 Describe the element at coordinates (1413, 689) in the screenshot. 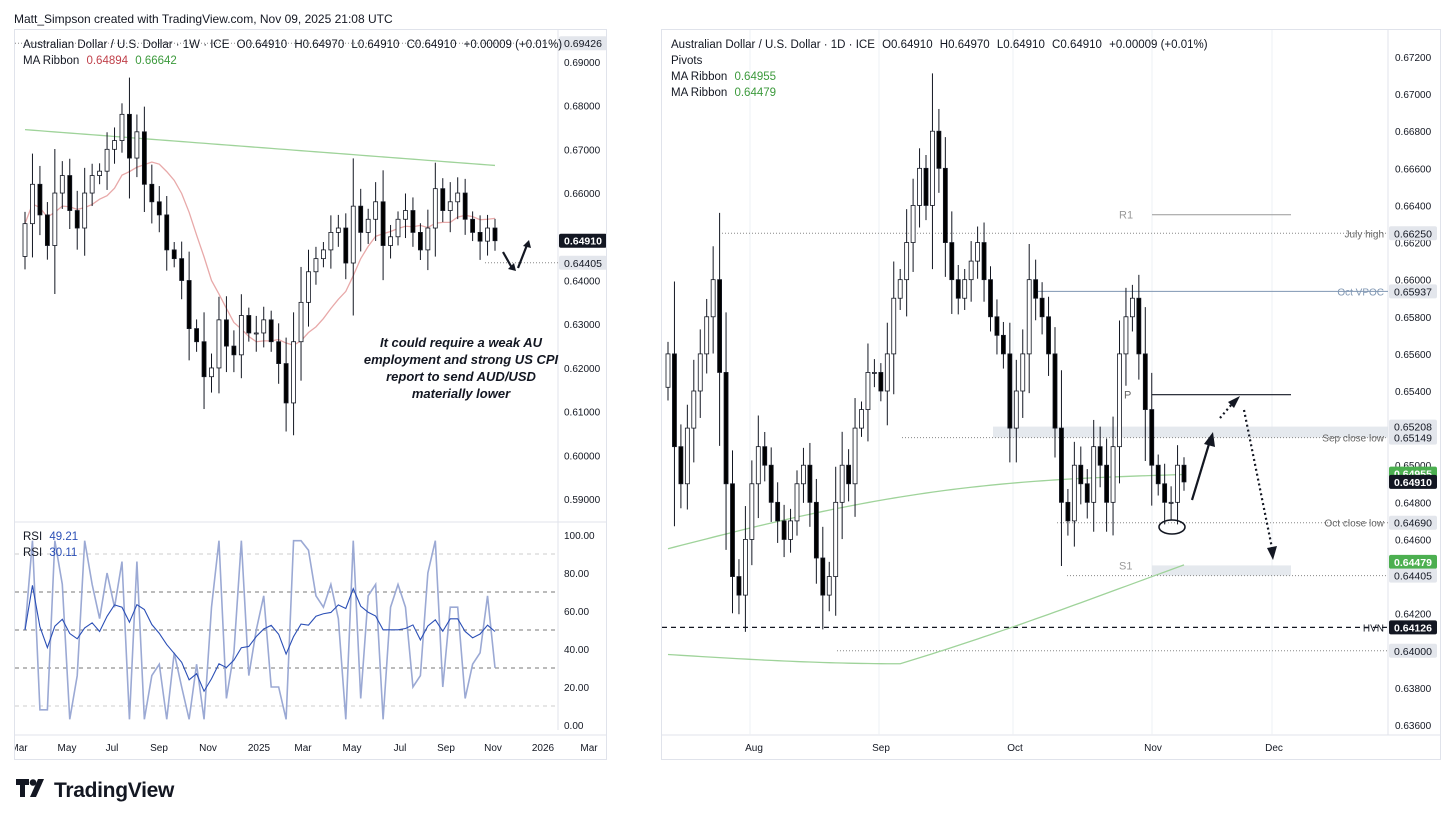

I see `daily-price-tick: 0.63800` at that location.